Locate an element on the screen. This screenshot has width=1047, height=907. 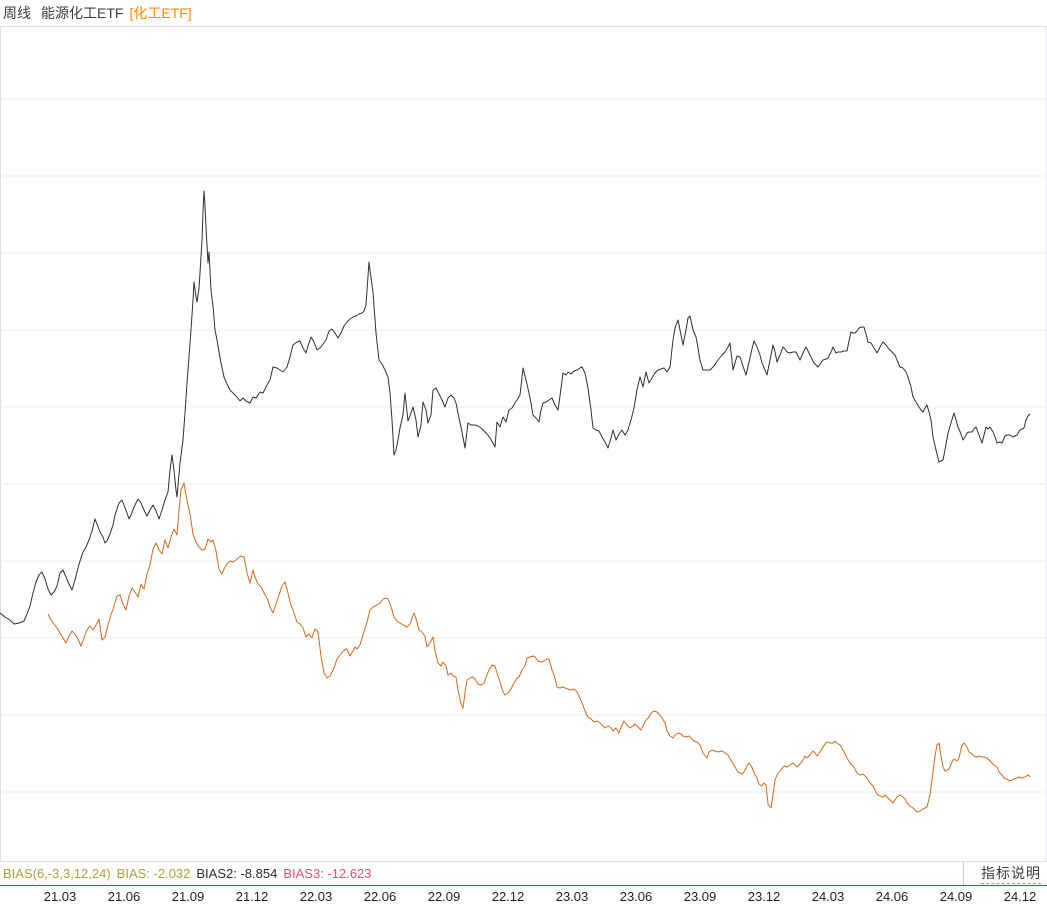
chart-period-label: 周线 is located at coordinates (17, 13).